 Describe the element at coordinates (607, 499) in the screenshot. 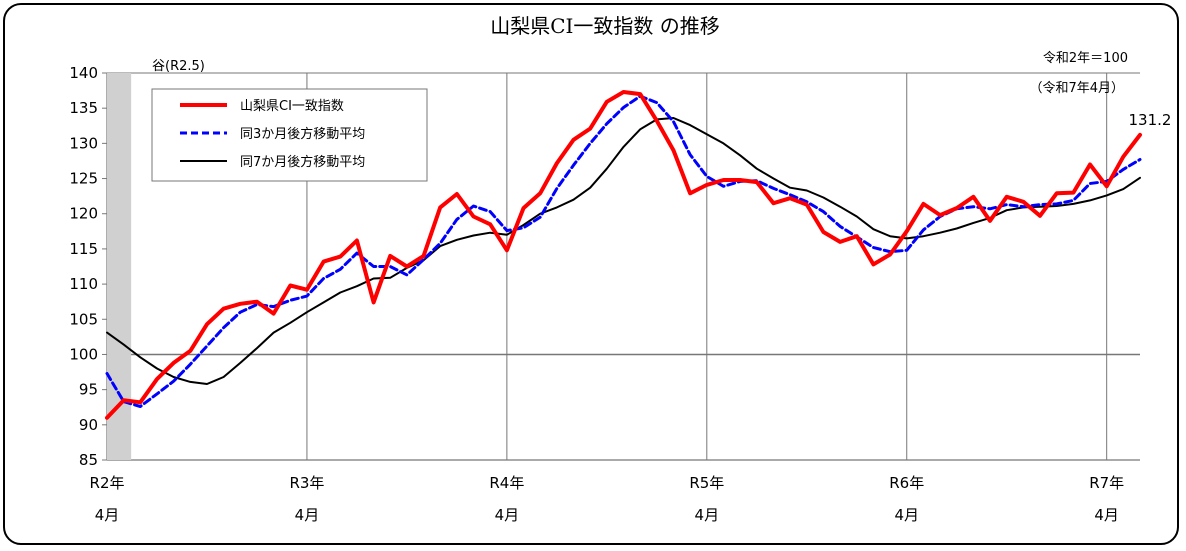

I see `x-axis: R2年 4月 R3年 4月 R4年 4月 R5年 4月 R6年 4月 R7年 4月` at that location.